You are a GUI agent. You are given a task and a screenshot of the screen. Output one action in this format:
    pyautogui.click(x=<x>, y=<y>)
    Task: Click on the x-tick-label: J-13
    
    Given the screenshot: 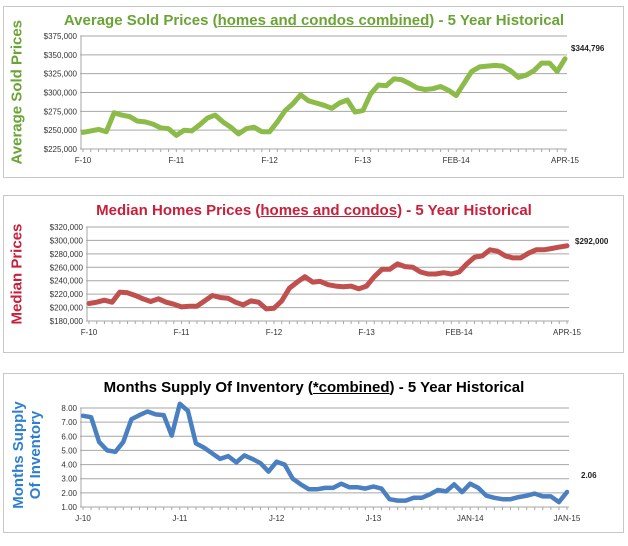 What is the action you would take?
    pyautogui.click(x=374, y=518)
    